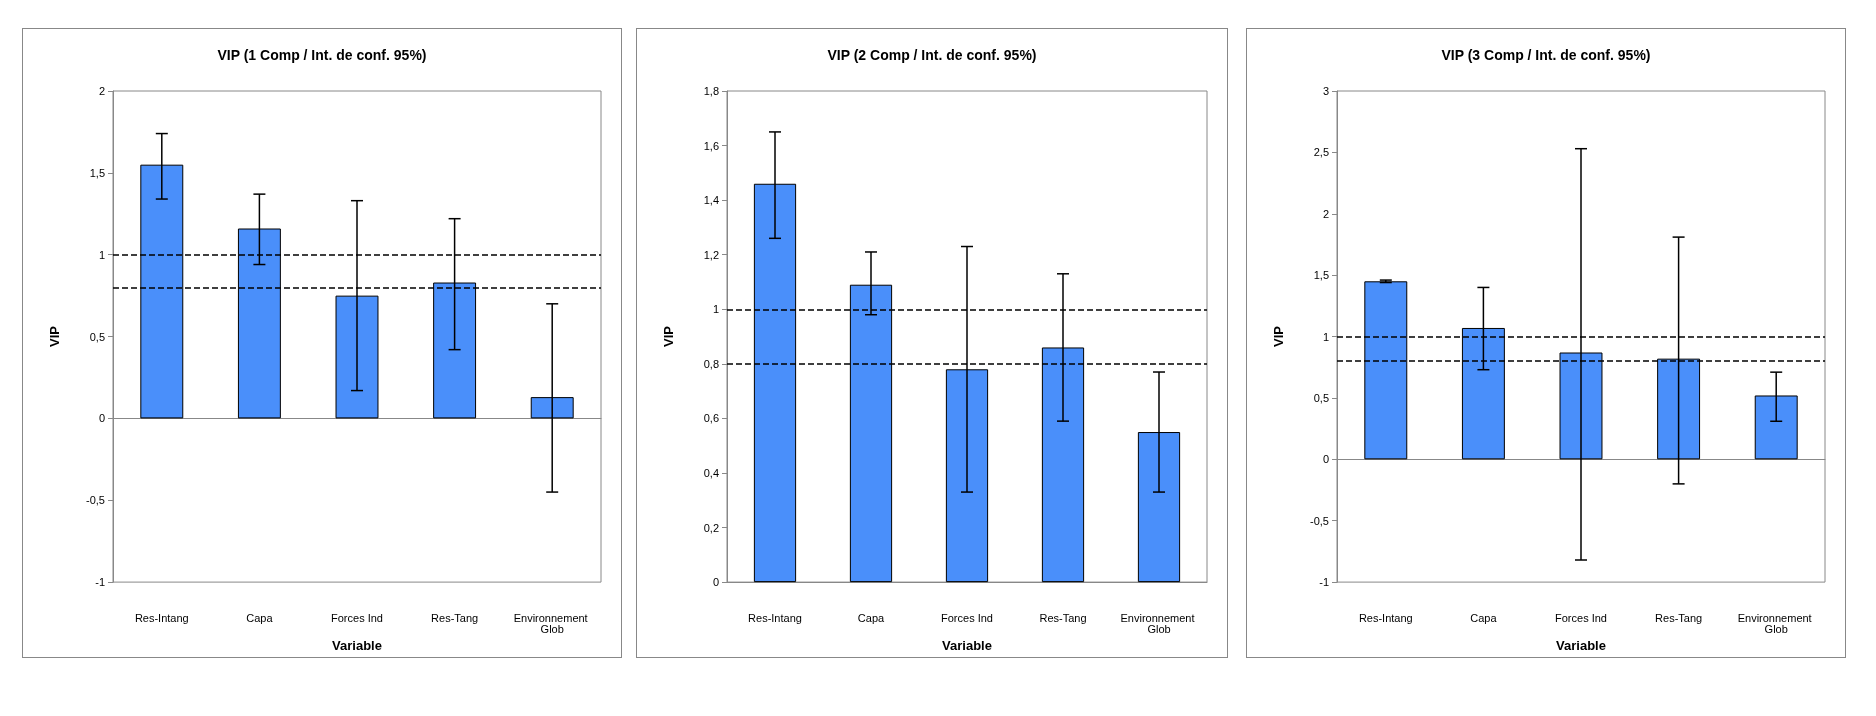  What do you see at coordinates (711, 363) in the screenshot?
I see `y-tick-label: 0,8` at bounding box center [711, 363].